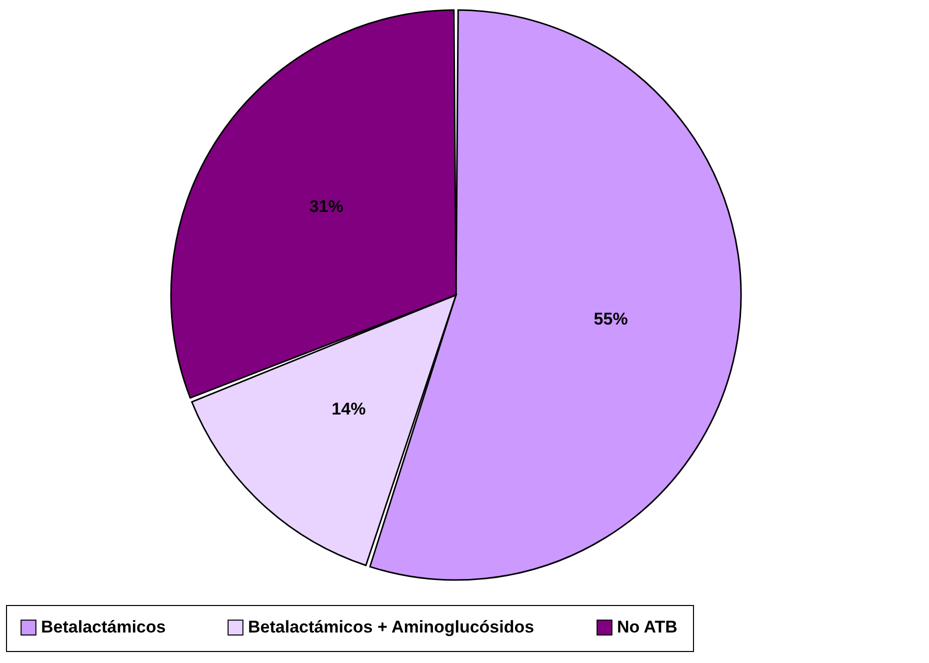 This screenshot has width=929, height=663. I want to click on data-label: 55%, so click(611, 319).